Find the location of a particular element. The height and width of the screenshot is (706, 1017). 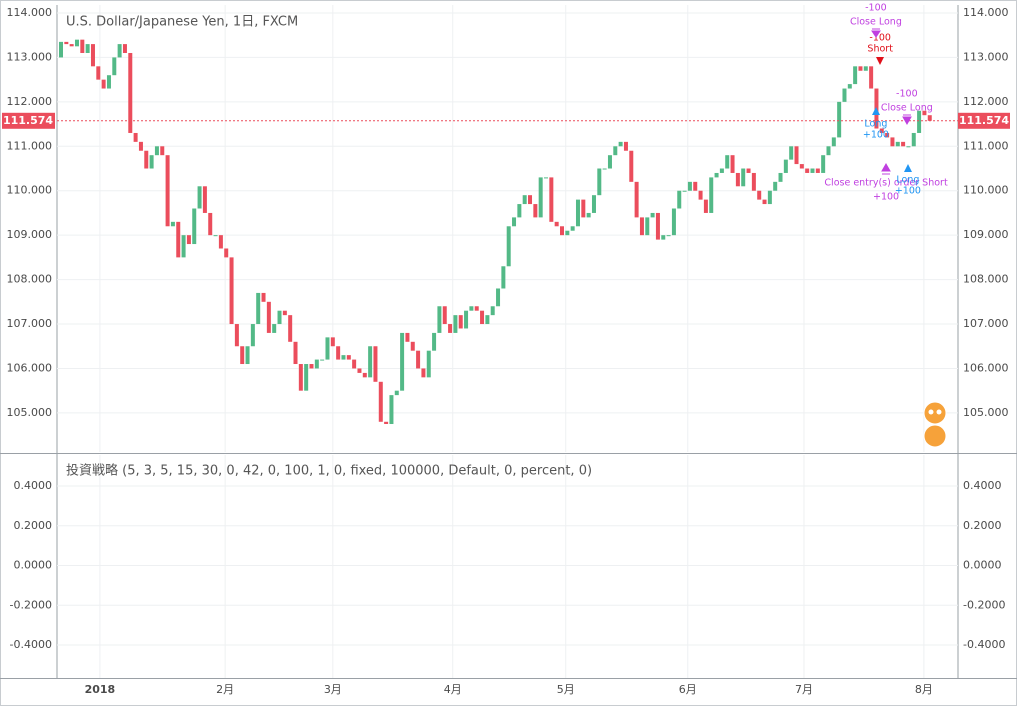

y-tick-label: 106.000 is located at coordinates (30, 367).